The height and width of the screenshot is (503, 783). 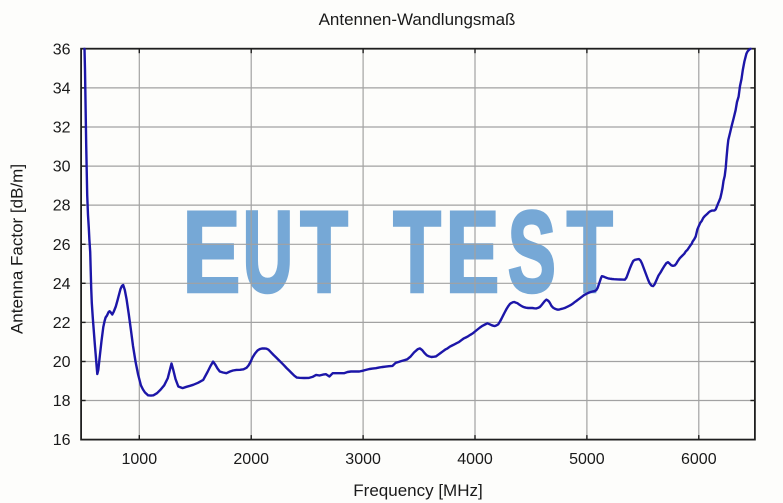 I want to click on svg-text: 1000, so click(x=140, y=459).